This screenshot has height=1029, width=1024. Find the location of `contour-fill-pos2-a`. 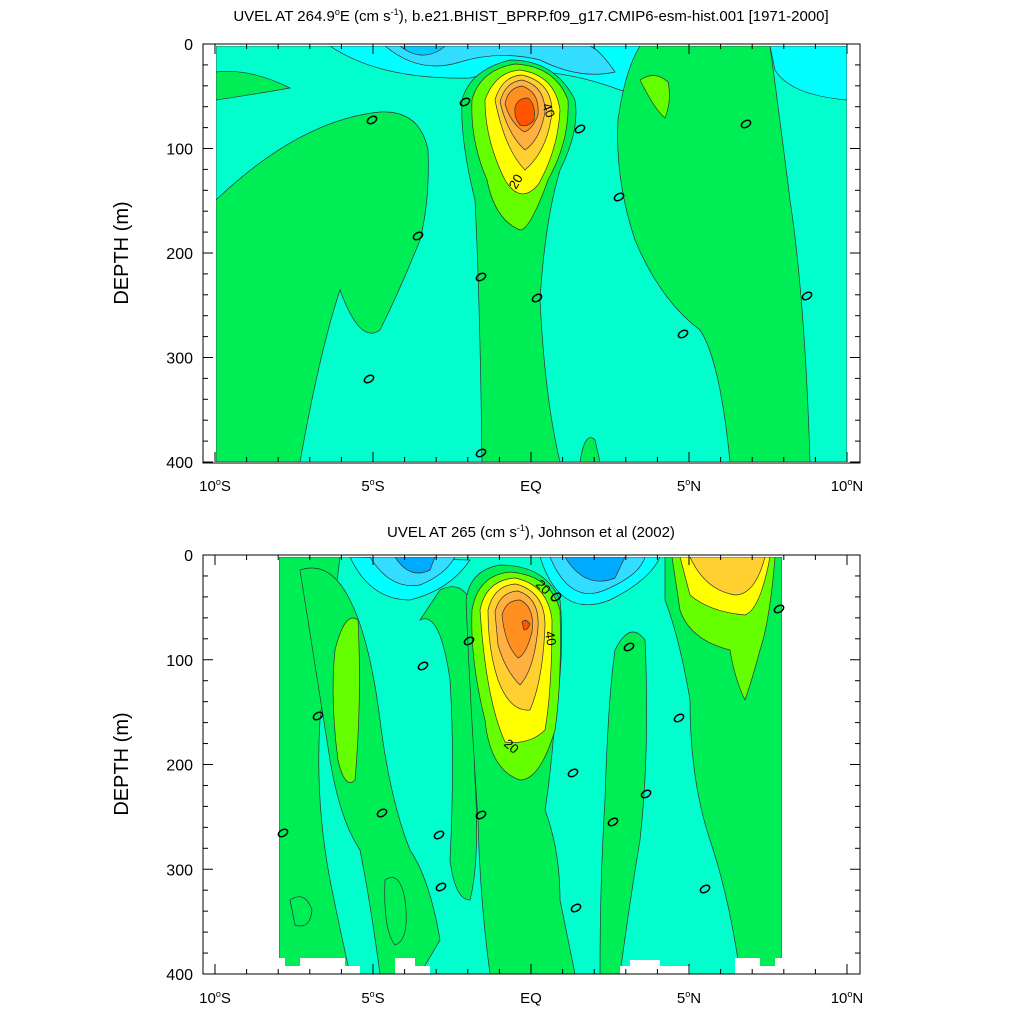

contour-fill-pos2-a is located at coordinates (346, 700).